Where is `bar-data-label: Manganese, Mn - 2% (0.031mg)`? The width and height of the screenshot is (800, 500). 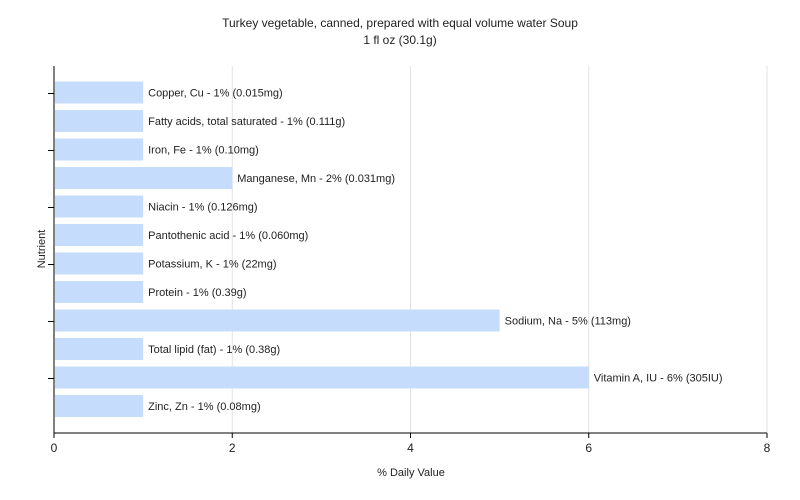 bar-data-label: Manganese, Mn - 2% (0.031mg) is located at coordinates (316, 179).